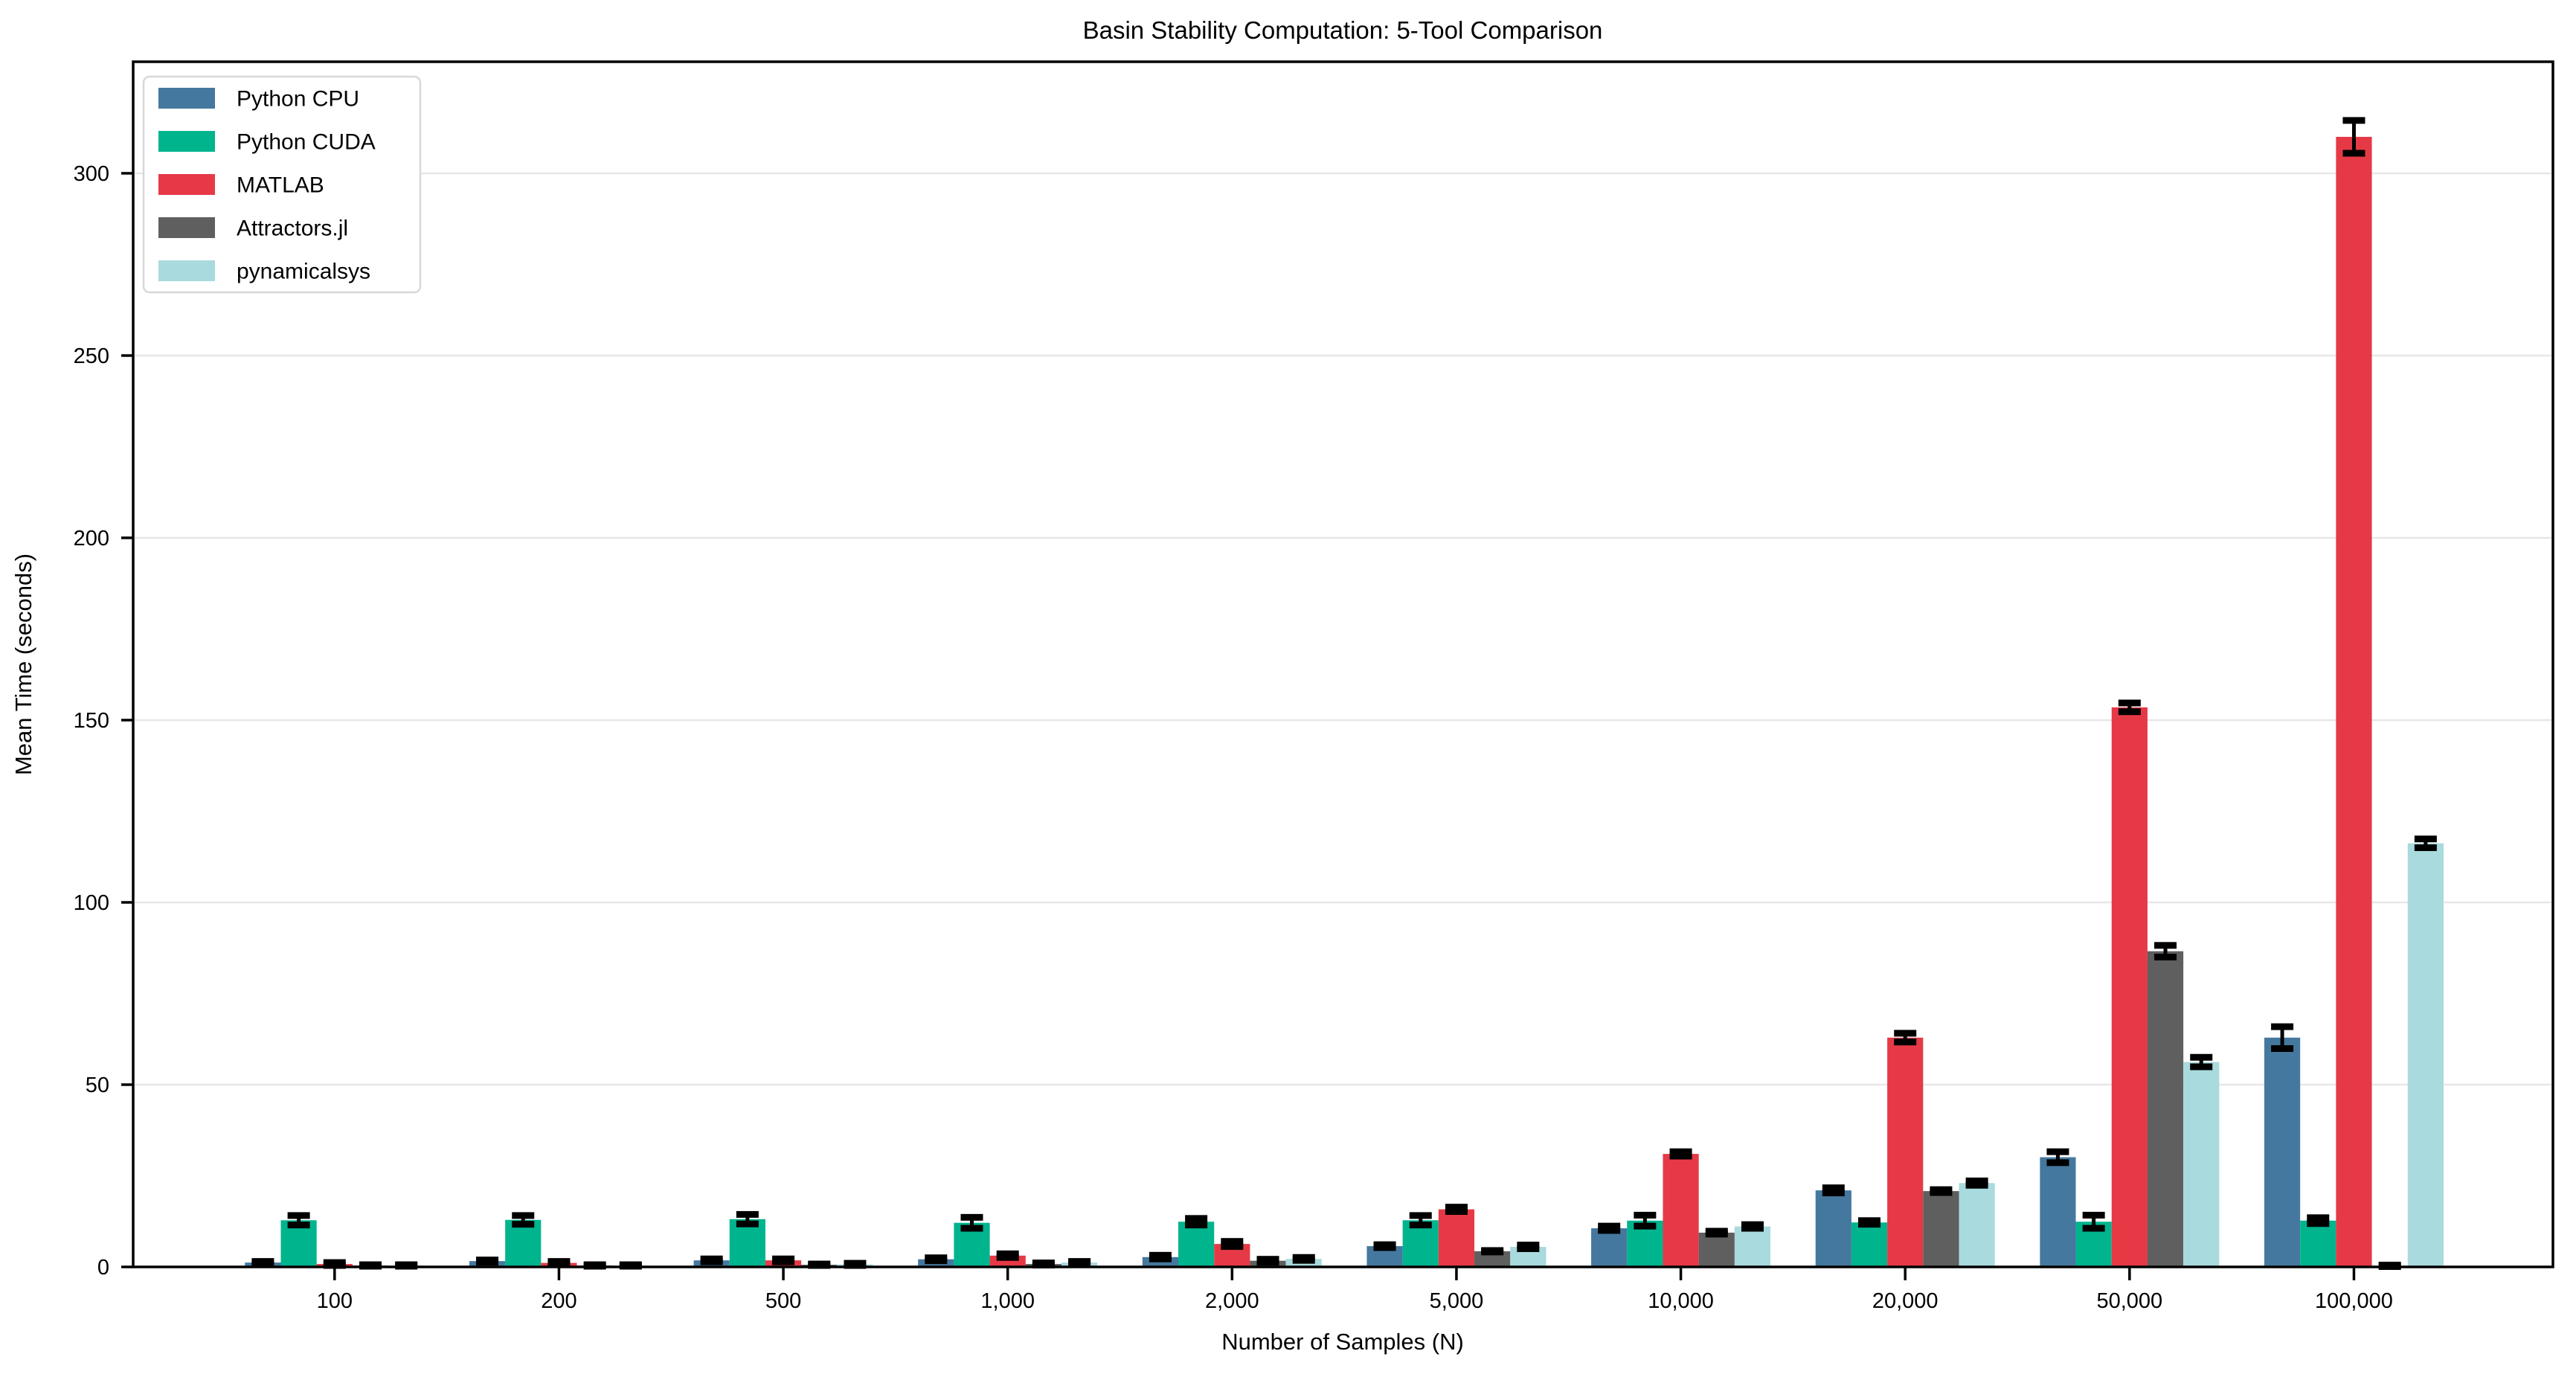 The image size is (2576, 1380). I want to click on legend-item: Python CPU, so click(258, 99).